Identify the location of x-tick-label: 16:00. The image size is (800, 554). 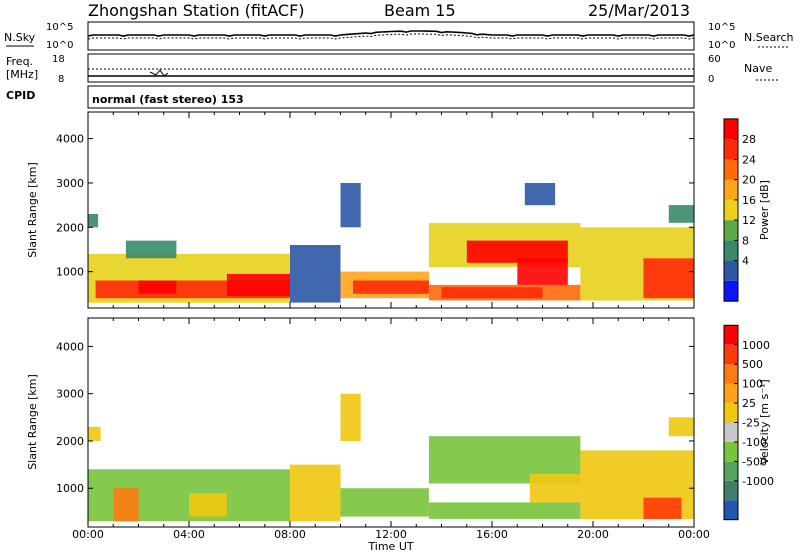
(492, 534).